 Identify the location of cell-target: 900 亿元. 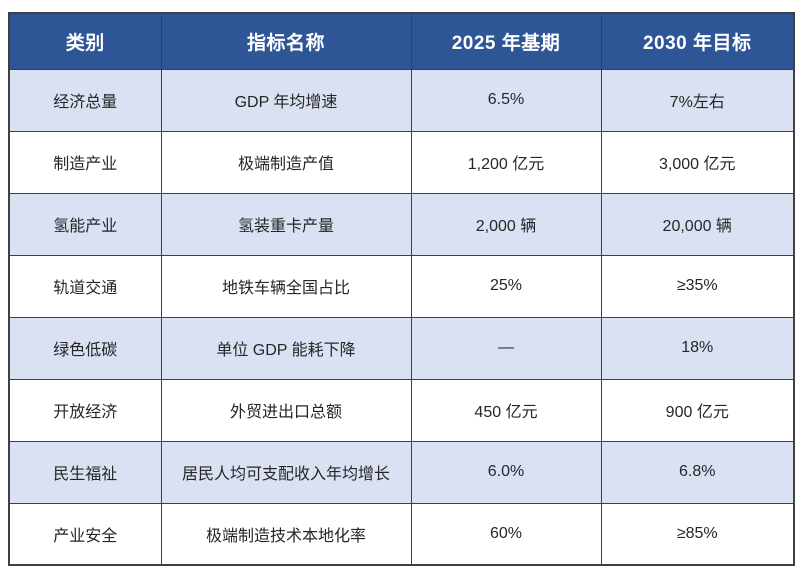
(697, 410).